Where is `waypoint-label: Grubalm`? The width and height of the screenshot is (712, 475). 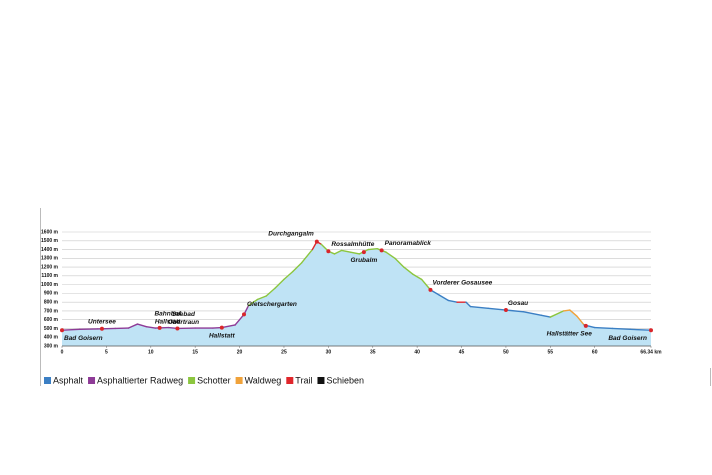 waypoint-label: Grubalm is located at coordinates (364, 260).